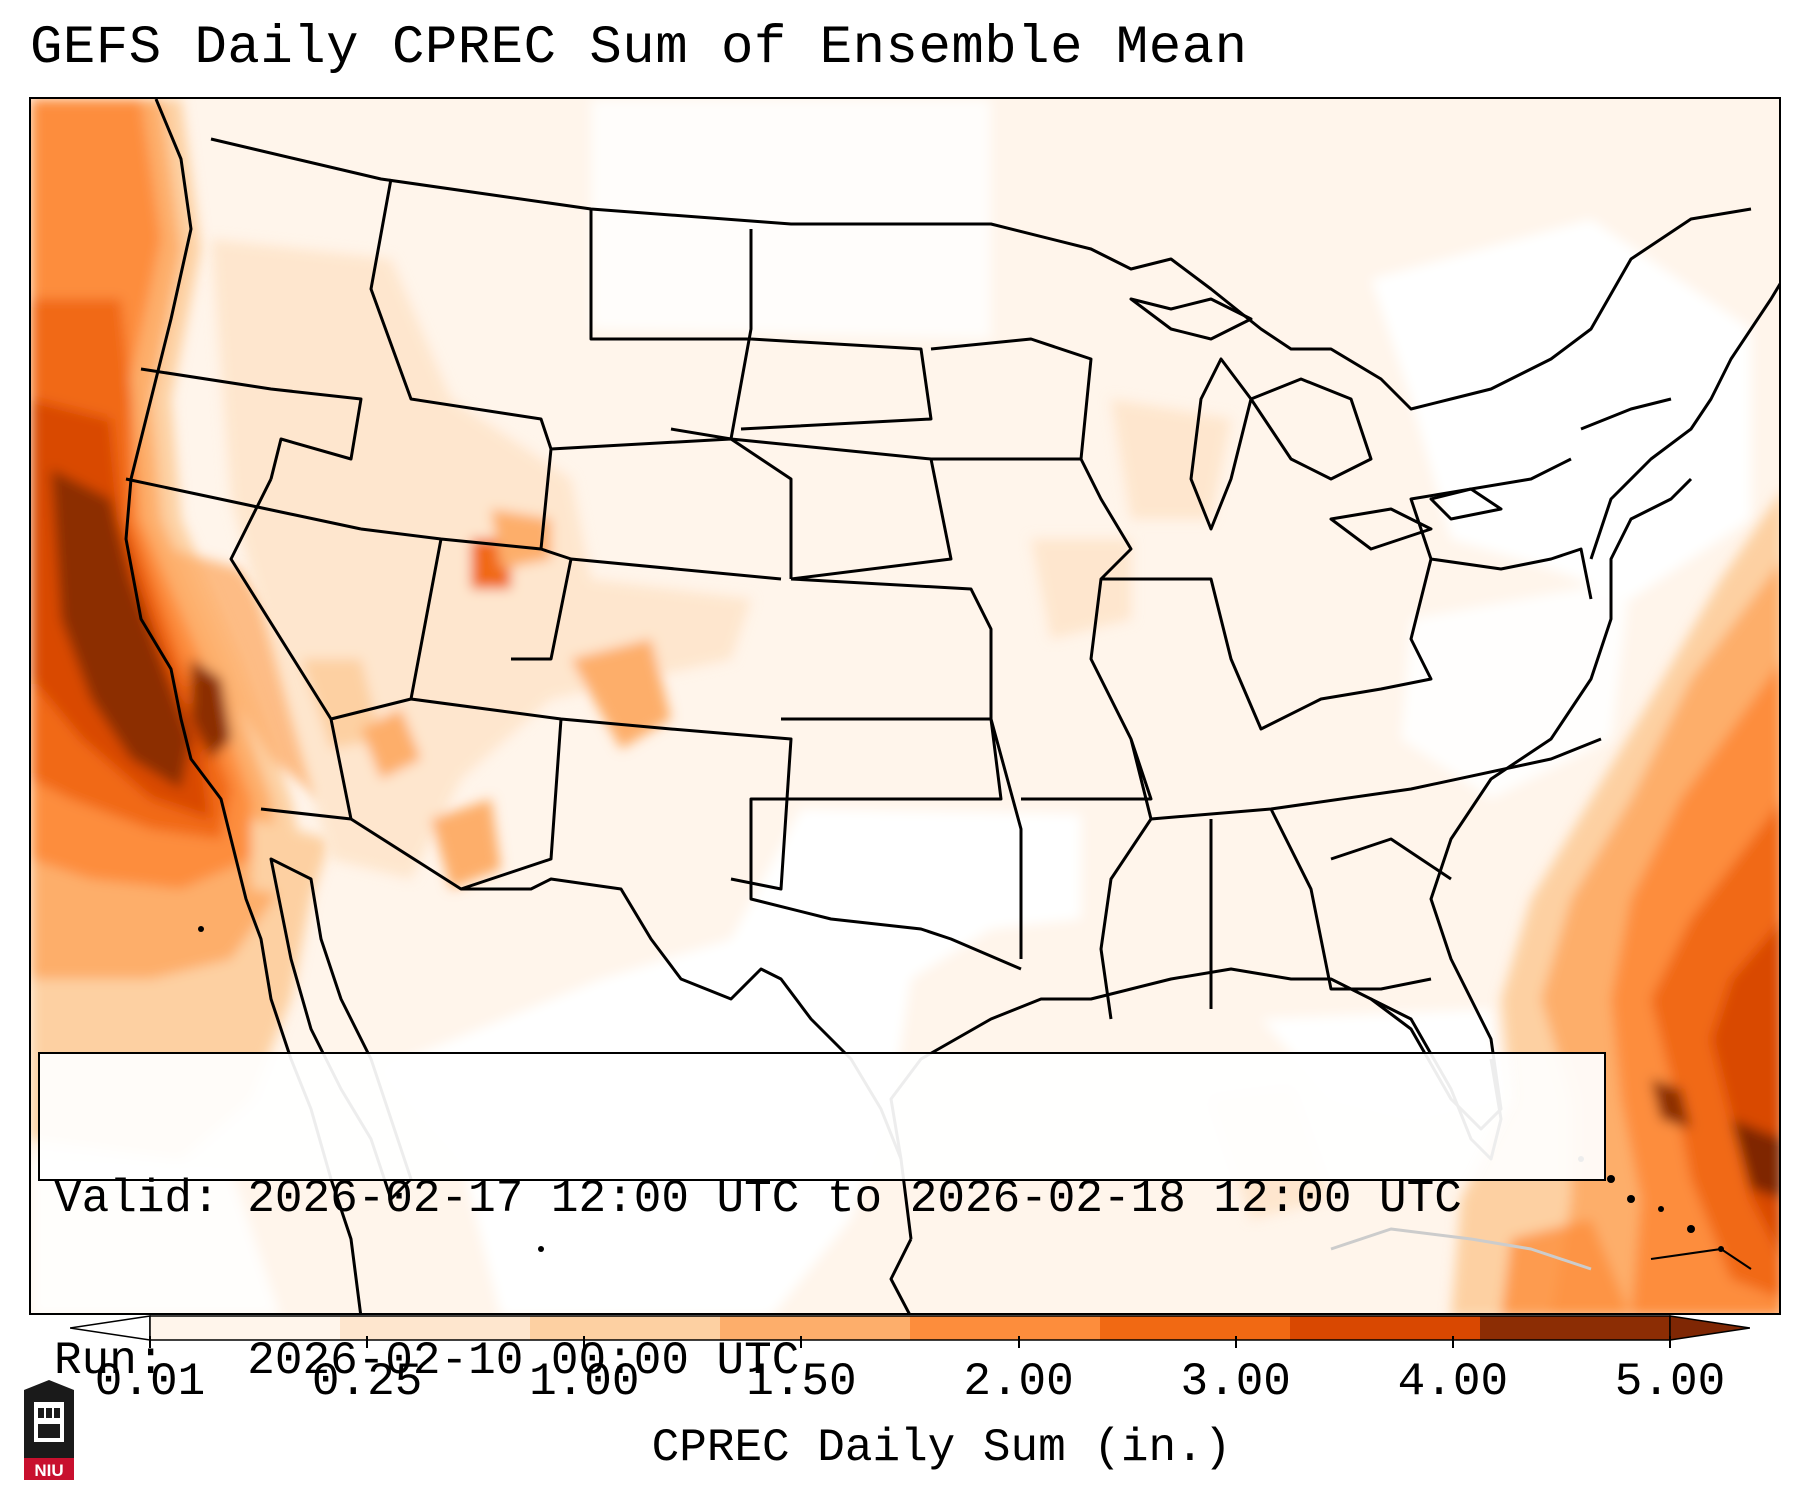  Describe the element at coordinates (901, 1275) in the screenshot. I see `mexico-east-coast` at that location.